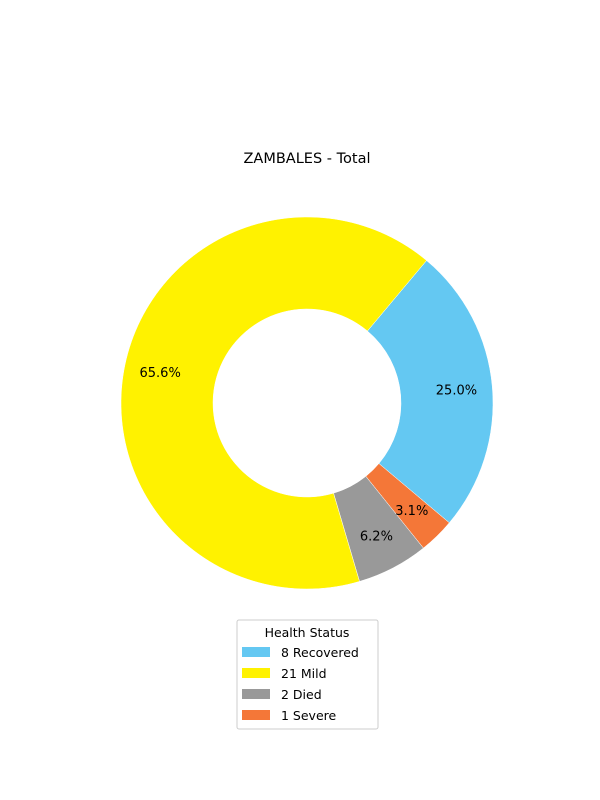 This screenshot has width=600, height=800. Describe the element at coordinates (309, 715) in the screenshot. I see `legend-label-severe: 1 Severe` at that location.